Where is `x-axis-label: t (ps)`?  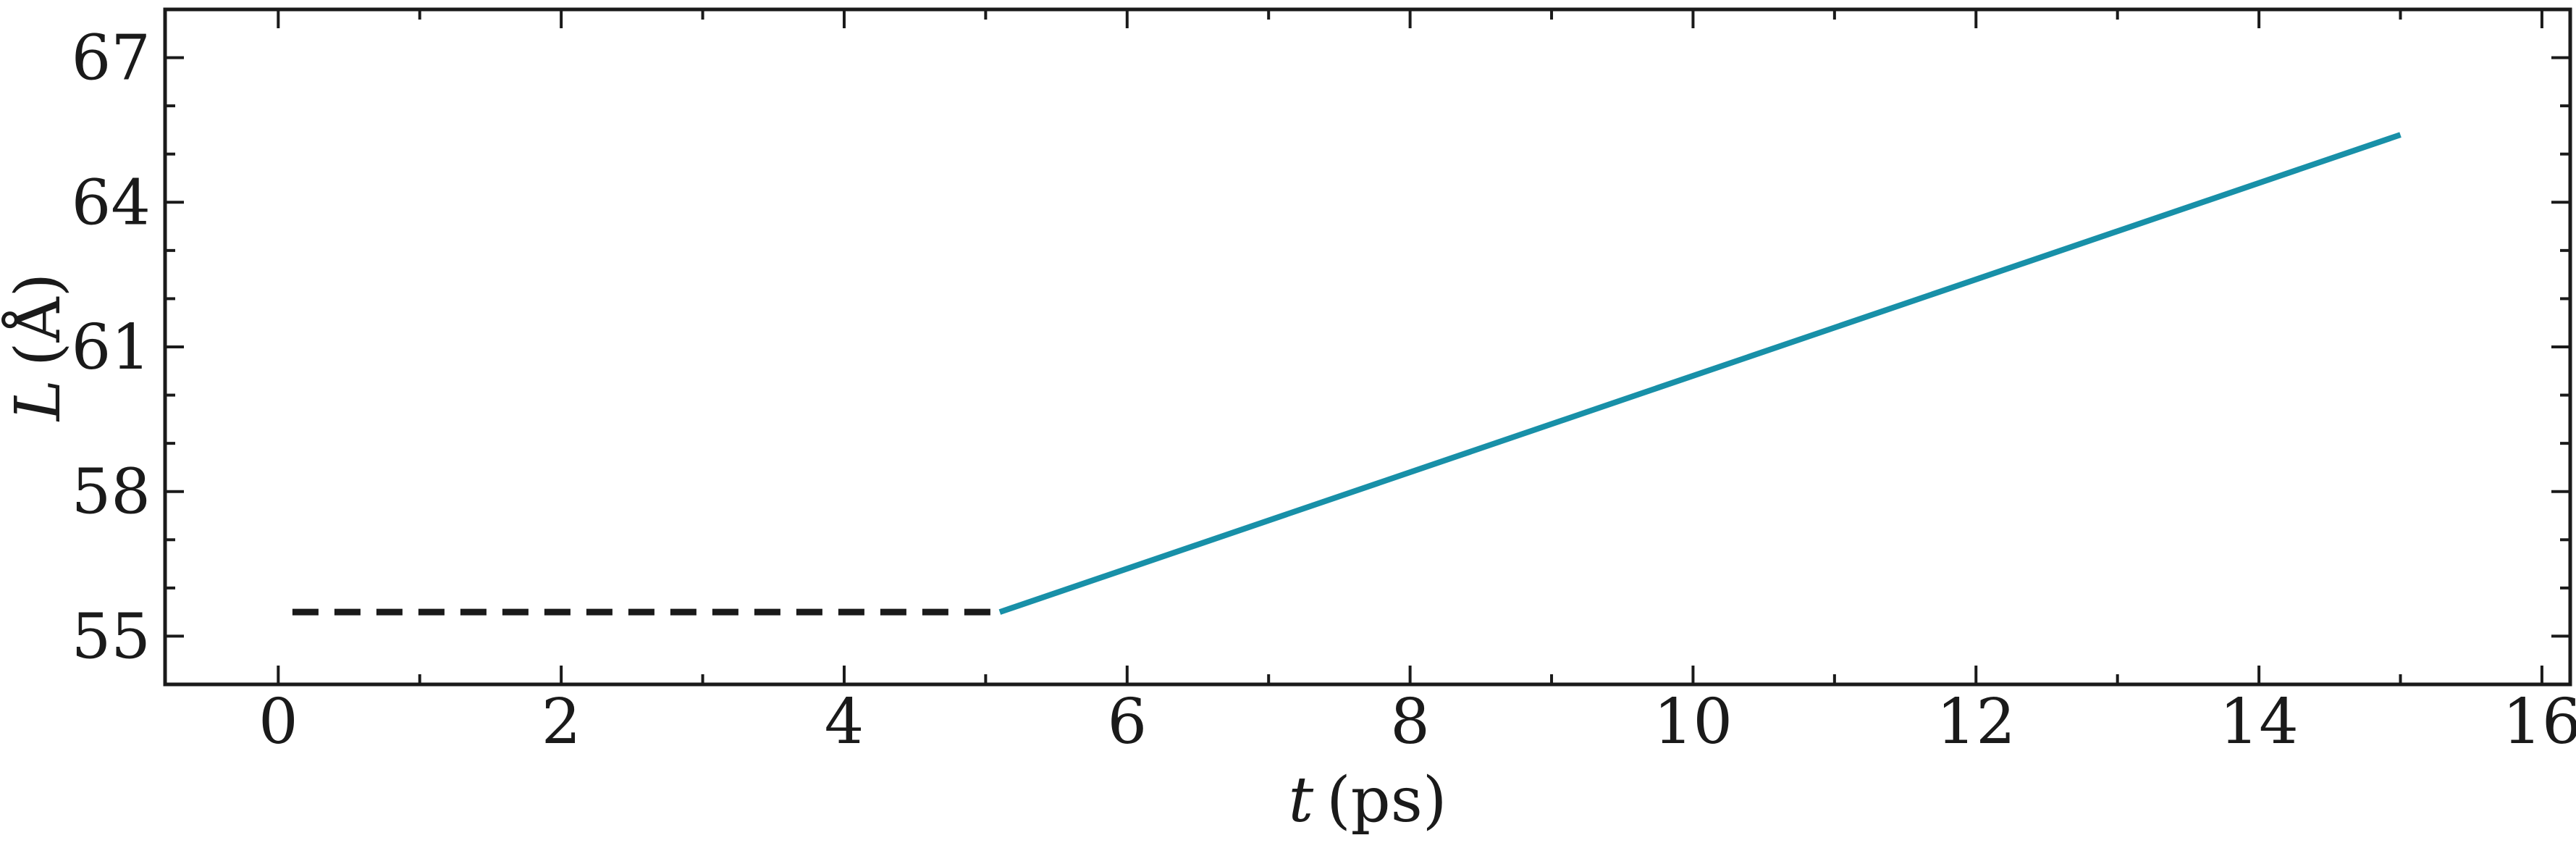
x-axis-label: t (ps) is located at coordinates (1368, 800).